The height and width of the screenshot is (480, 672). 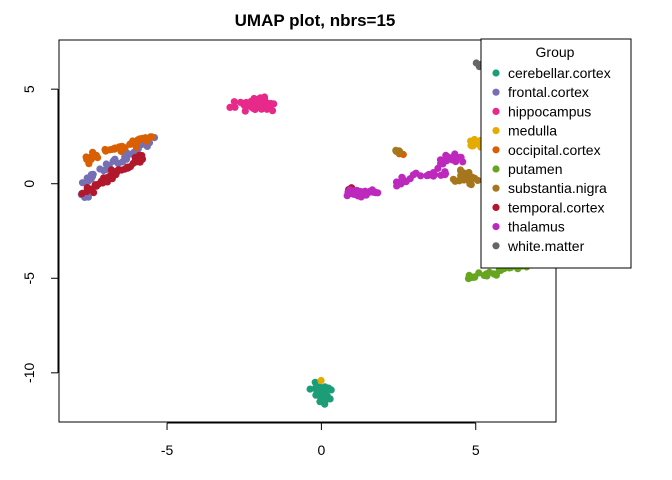 What do you see at coordinates (527, 169) in the screenshot?
I see `legend-item: putamen` at bounding box center [527, 169].